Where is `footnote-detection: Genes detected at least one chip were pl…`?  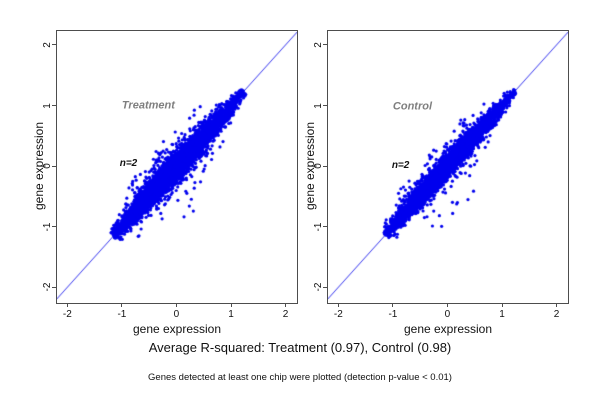 footnote-detection: Genes detected at least one chip were pl… is located at coordinates (300, 377).